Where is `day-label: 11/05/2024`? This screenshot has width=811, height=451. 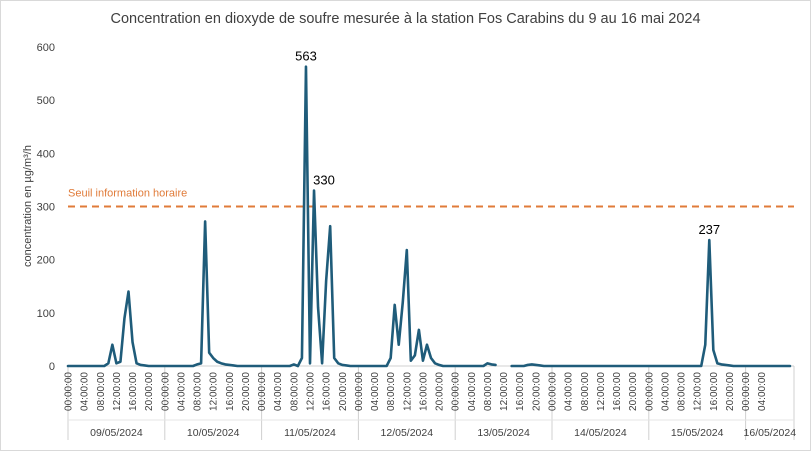
day-label: 11/05/2024 is located at coordinates (310, 433).